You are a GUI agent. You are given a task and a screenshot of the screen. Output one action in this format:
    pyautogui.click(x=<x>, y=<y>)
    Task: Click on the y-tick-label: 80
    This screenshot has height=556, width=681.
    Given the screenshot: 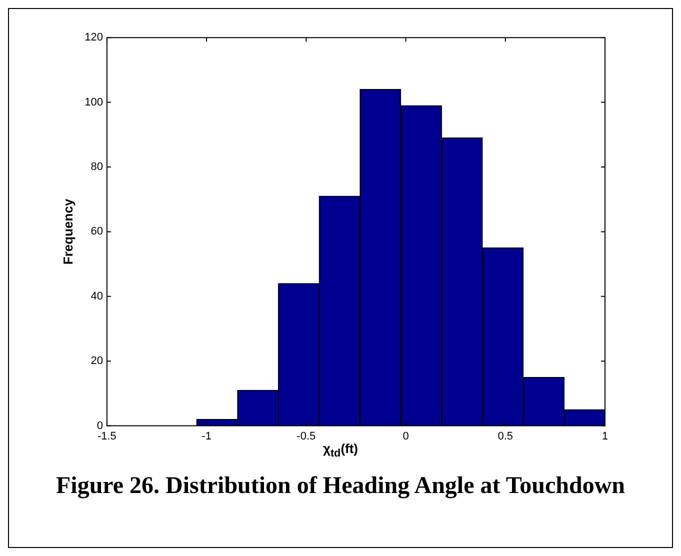 What is the action you would take?
    pyautogui.click(x=96, y=167)
    